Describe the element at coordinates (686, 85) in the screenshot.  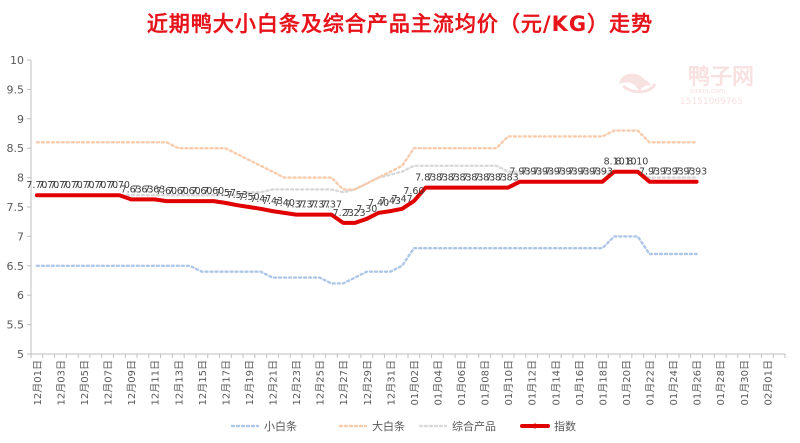
I see `watermark: 鸭子网 jiaxin.com 15151069765` at that location.